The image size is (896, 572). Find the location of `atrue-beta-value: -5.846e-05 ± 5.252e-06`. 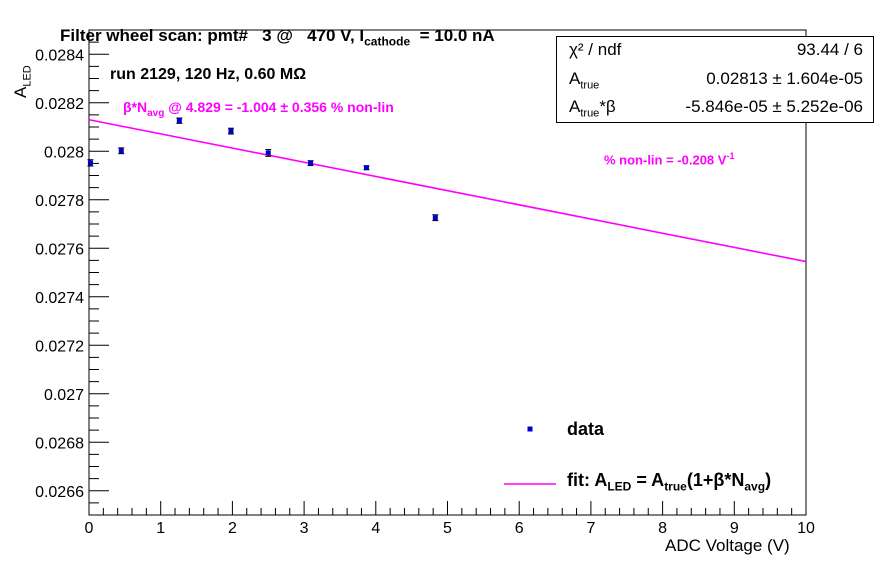

atrue-beta-value: -5.846e-05 ± 5.252e-06 is located at coordinates (774, 106).